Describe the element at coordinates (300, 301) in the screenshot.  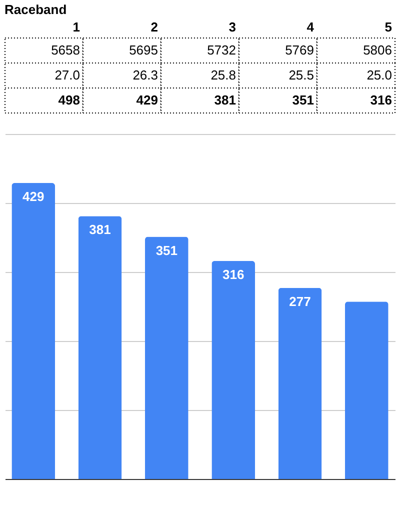
I see `data-label: 277` at that location.